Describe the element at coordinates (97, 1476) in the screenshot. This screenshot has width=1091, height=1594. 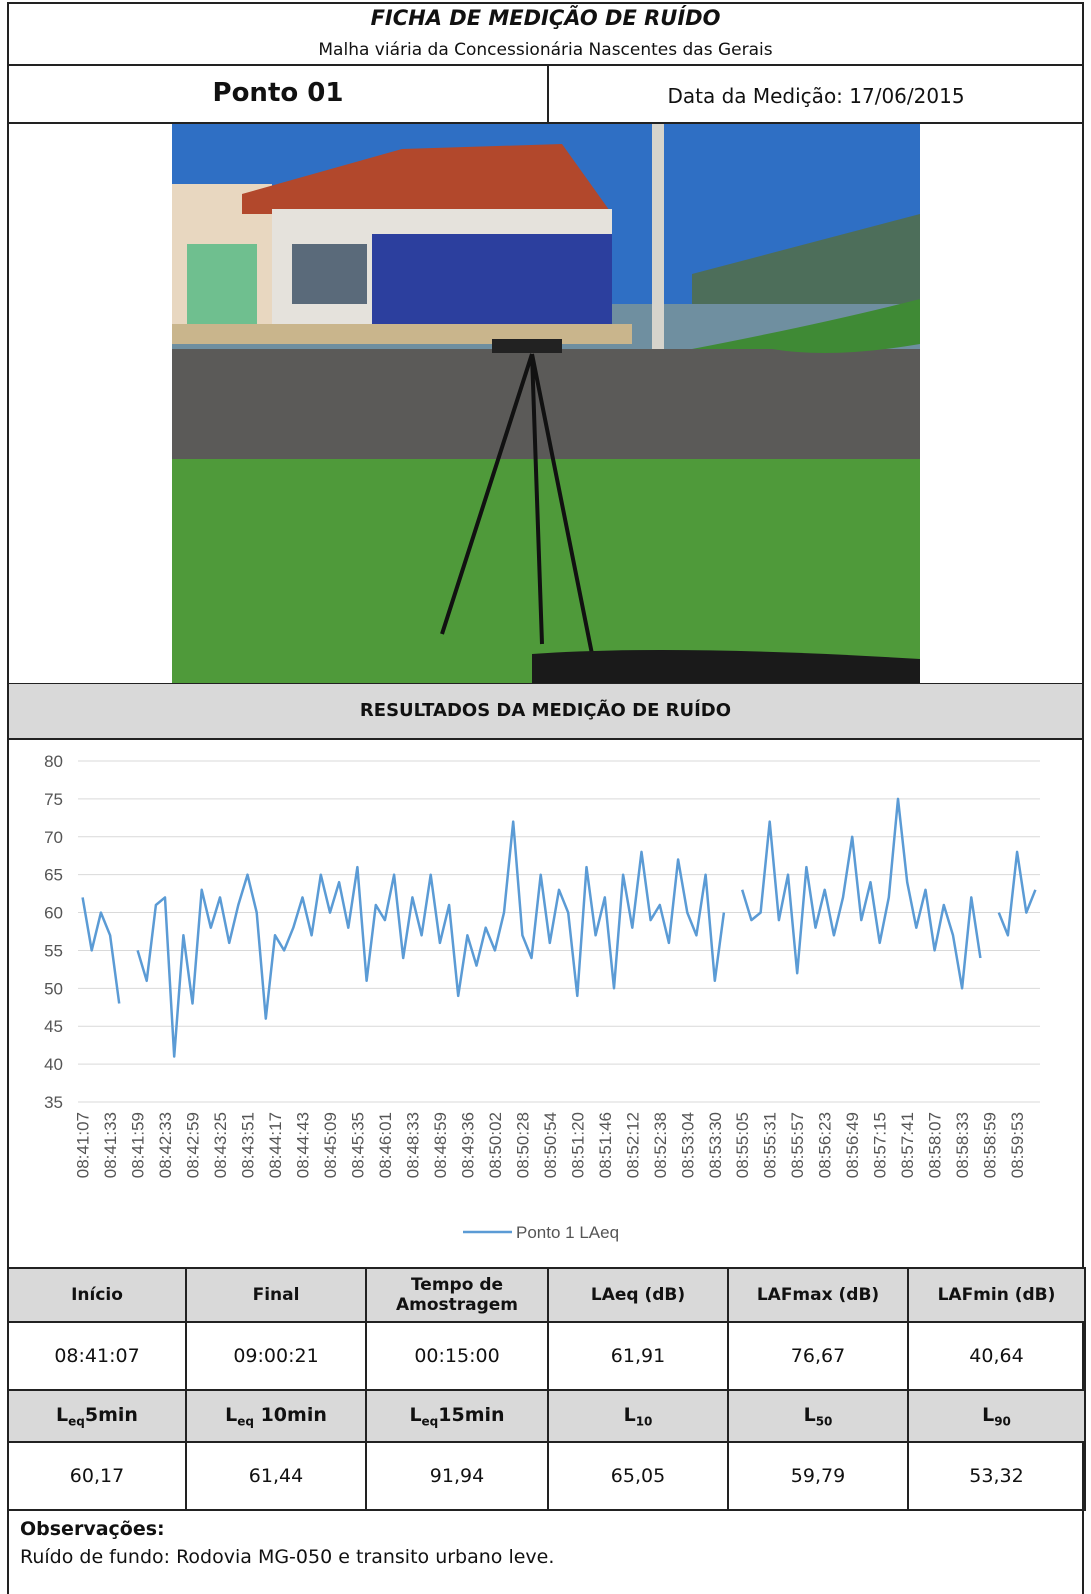
I see `cell: 60,17` at that location.